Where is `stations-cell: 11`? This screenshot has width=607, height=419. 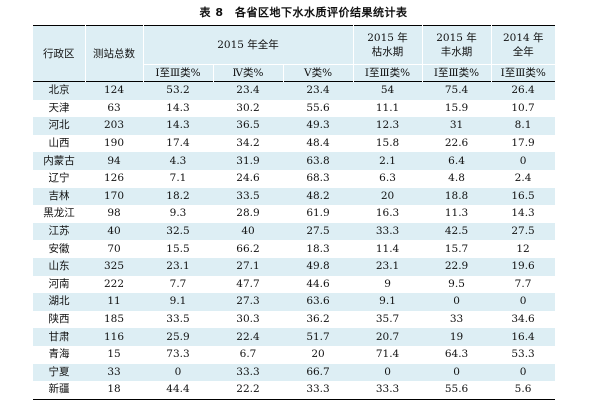 stations-cell: 11 is located at coordinates (114, 302).